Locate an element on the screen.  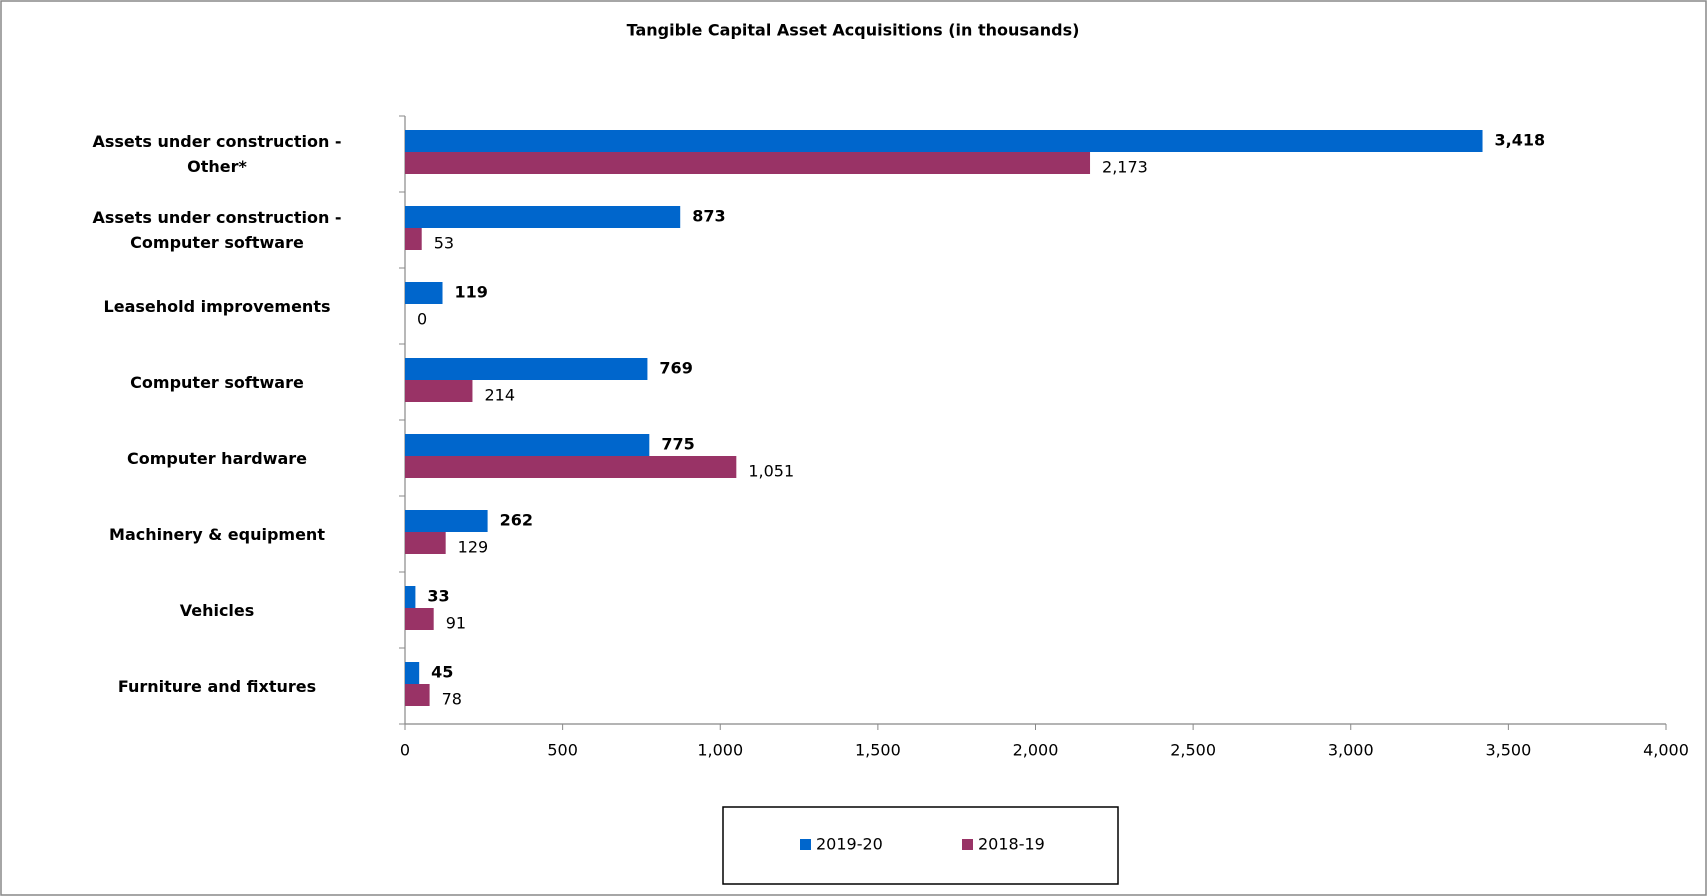
legend-box is located at coordinates (920, 845).